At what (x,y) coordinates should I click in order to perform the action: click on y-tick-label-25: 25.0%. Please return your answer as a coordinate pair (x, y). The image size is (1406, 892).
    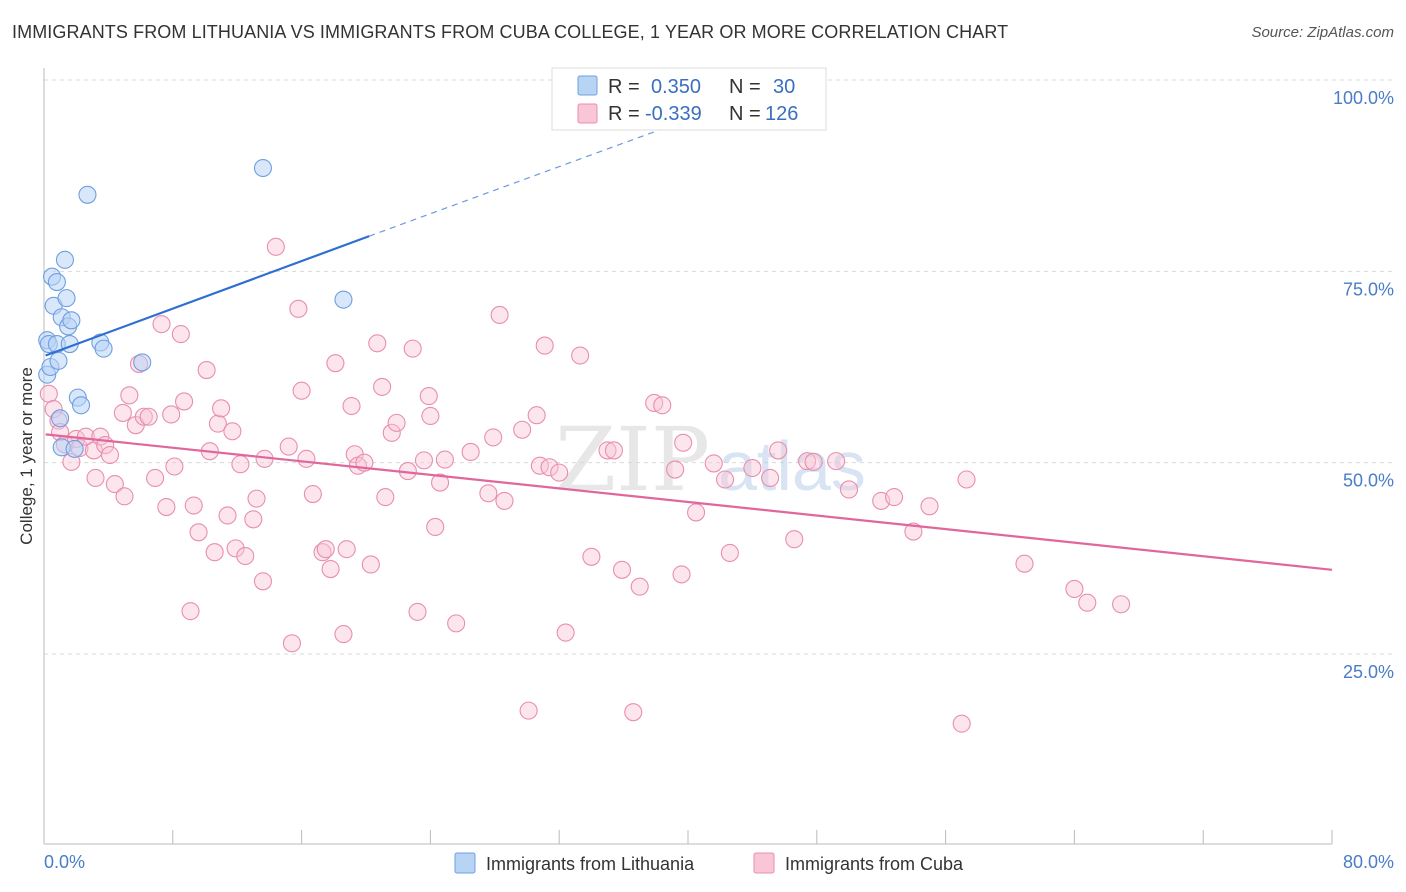
    Looking at the image, I should click on (1368, 672).